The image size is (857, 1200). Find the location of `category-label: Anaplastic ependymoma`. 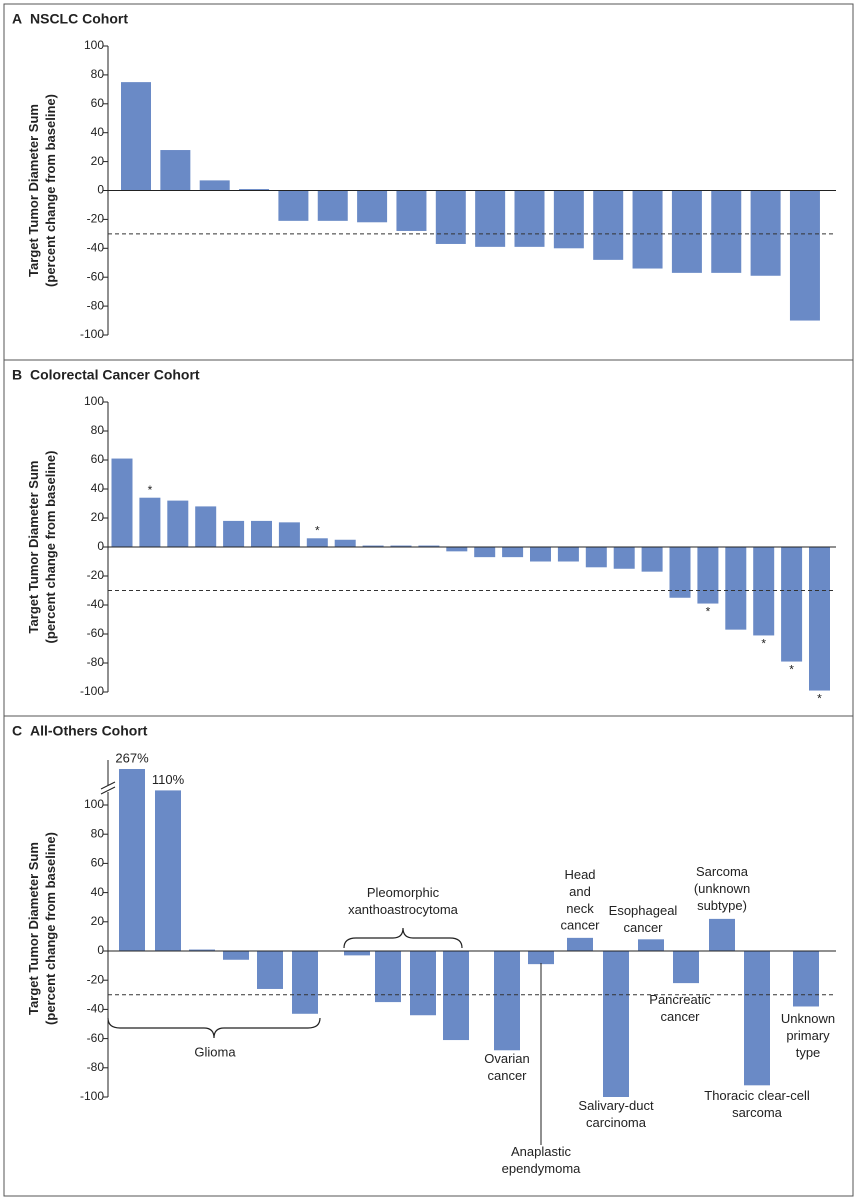

category-label: Anaplastic ependymoma is located at coordinates (542, 1160).